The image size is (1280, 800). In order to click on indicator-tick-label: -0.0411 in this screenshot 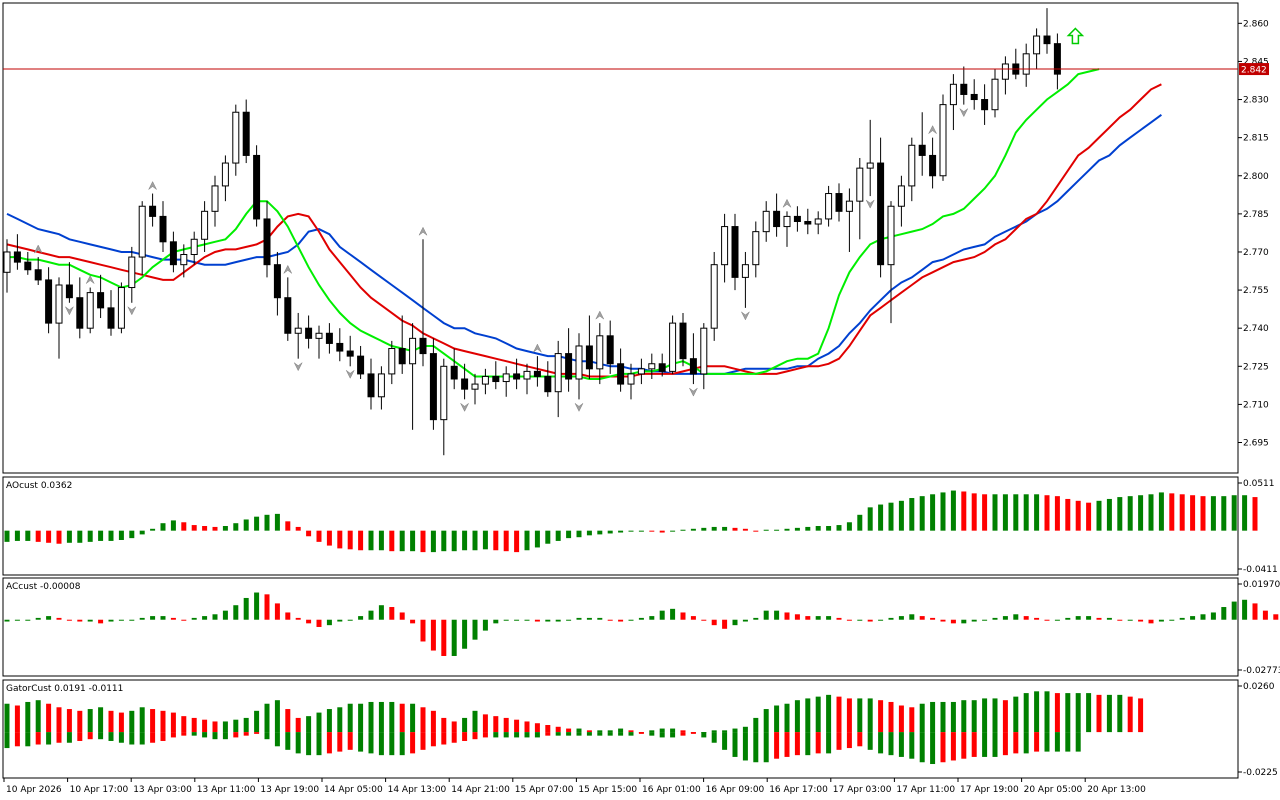, I will do `click(1260, 570)`.